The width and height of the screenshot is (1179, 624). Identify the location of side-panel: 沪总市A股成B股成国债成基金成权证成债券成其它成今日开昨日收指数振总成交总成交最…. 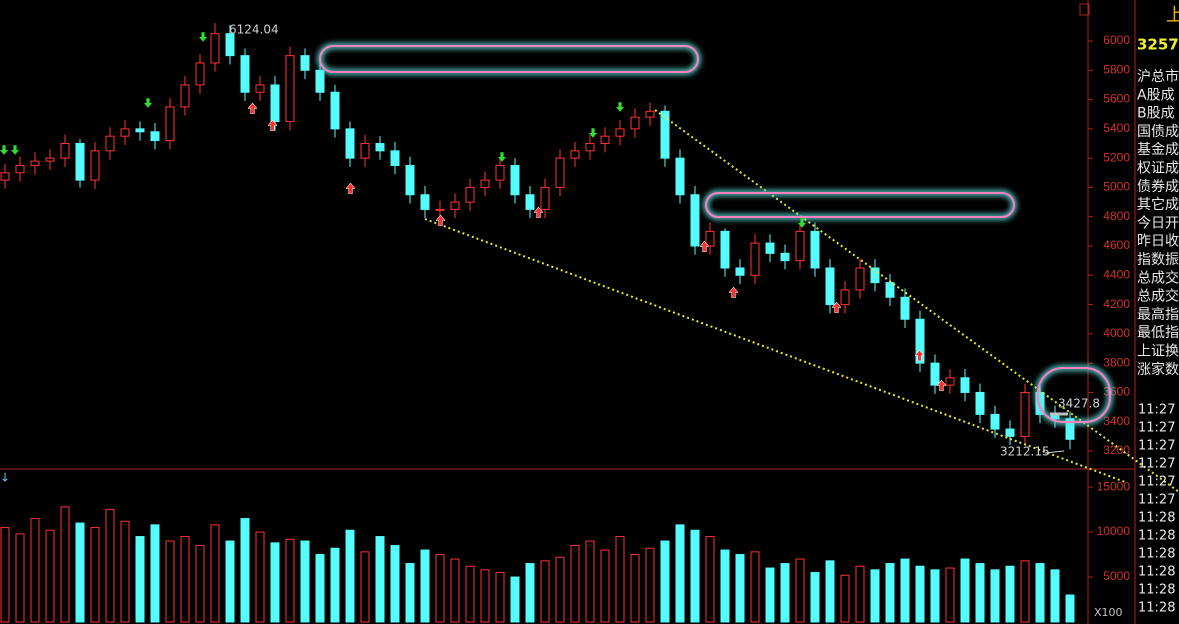
(1158, 342).